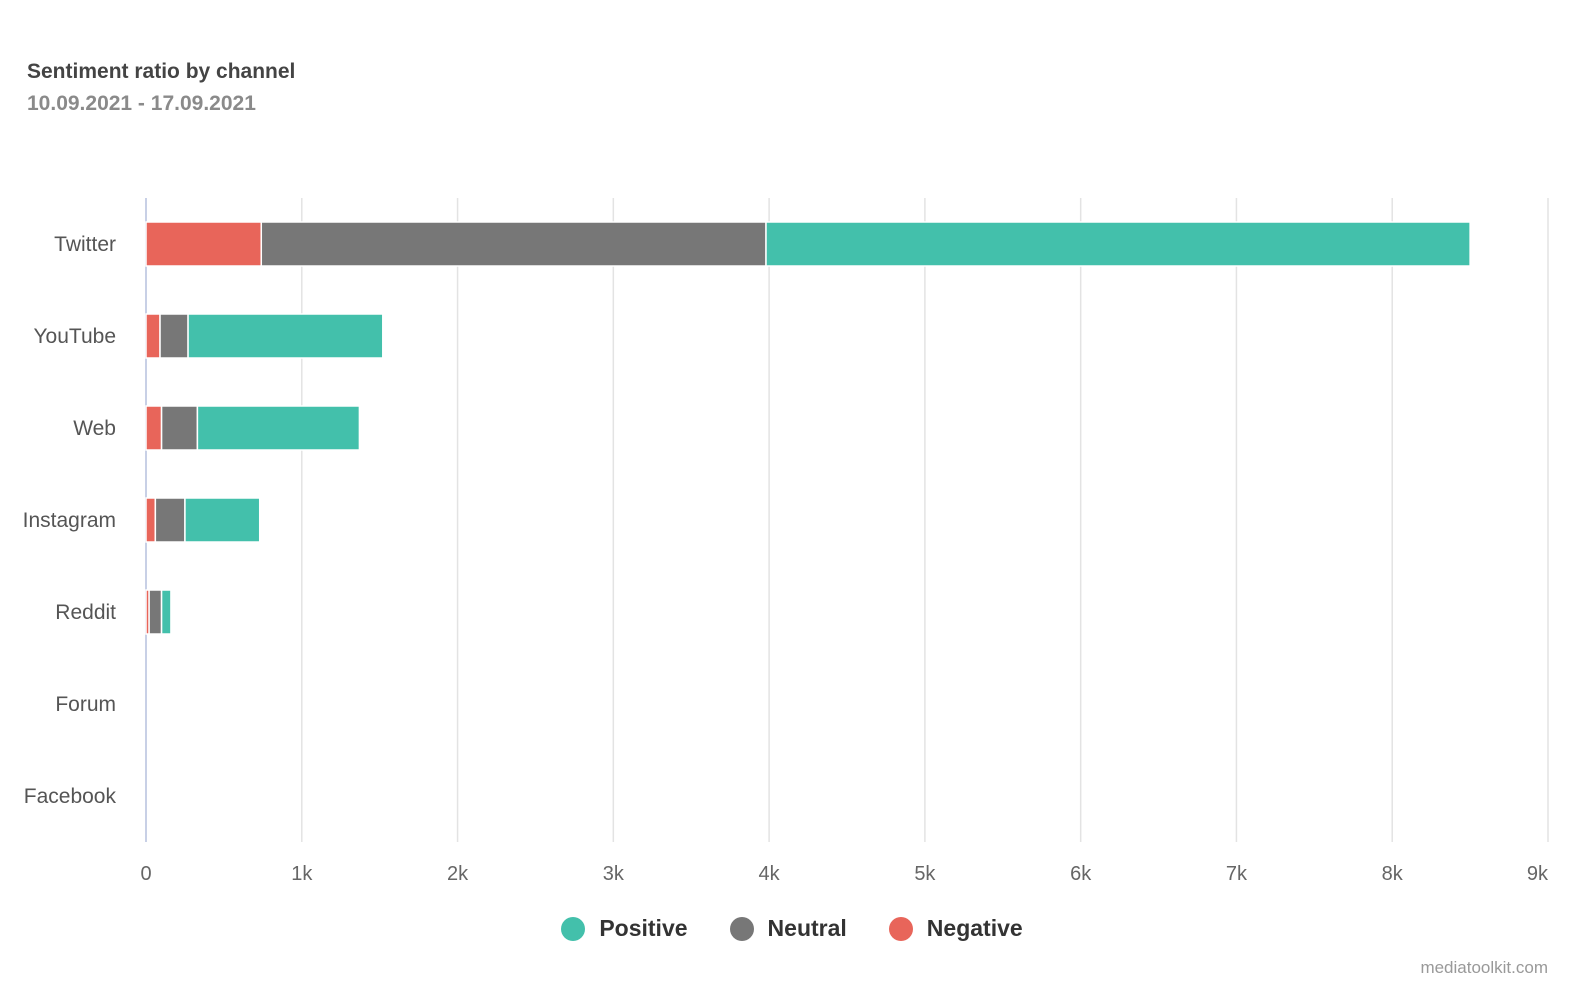  What do you see at coordinates (925, 874) in the screenshot?
I see `x-tick-label-5k: 5k` at bounding box center [925, 874].